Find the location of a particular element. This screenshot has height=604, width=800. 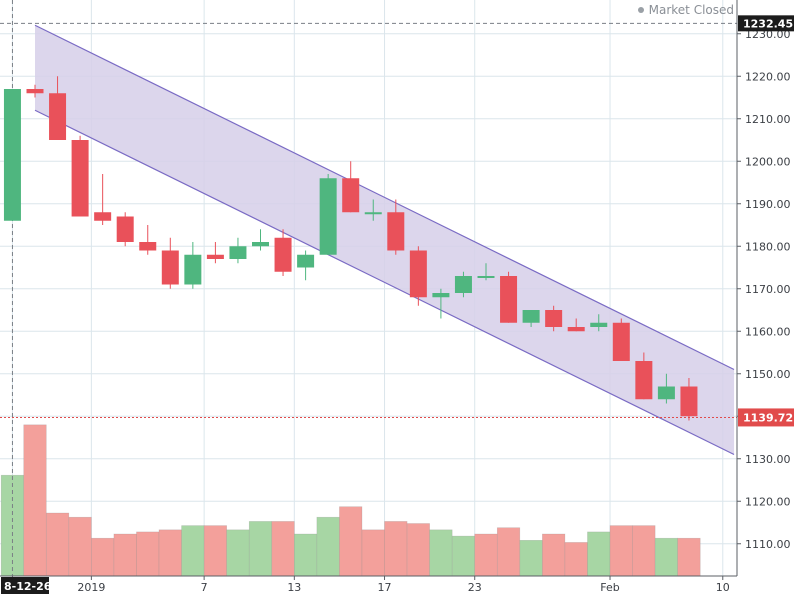

price-tick-label: 1150.00 is located at coordinates (768, 374).